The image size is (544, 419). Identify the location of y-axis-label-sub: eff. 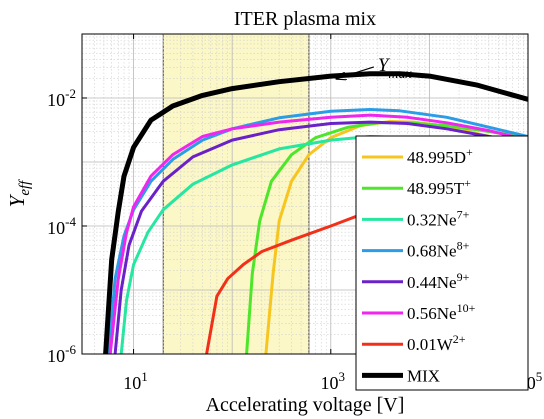
(25, 187).